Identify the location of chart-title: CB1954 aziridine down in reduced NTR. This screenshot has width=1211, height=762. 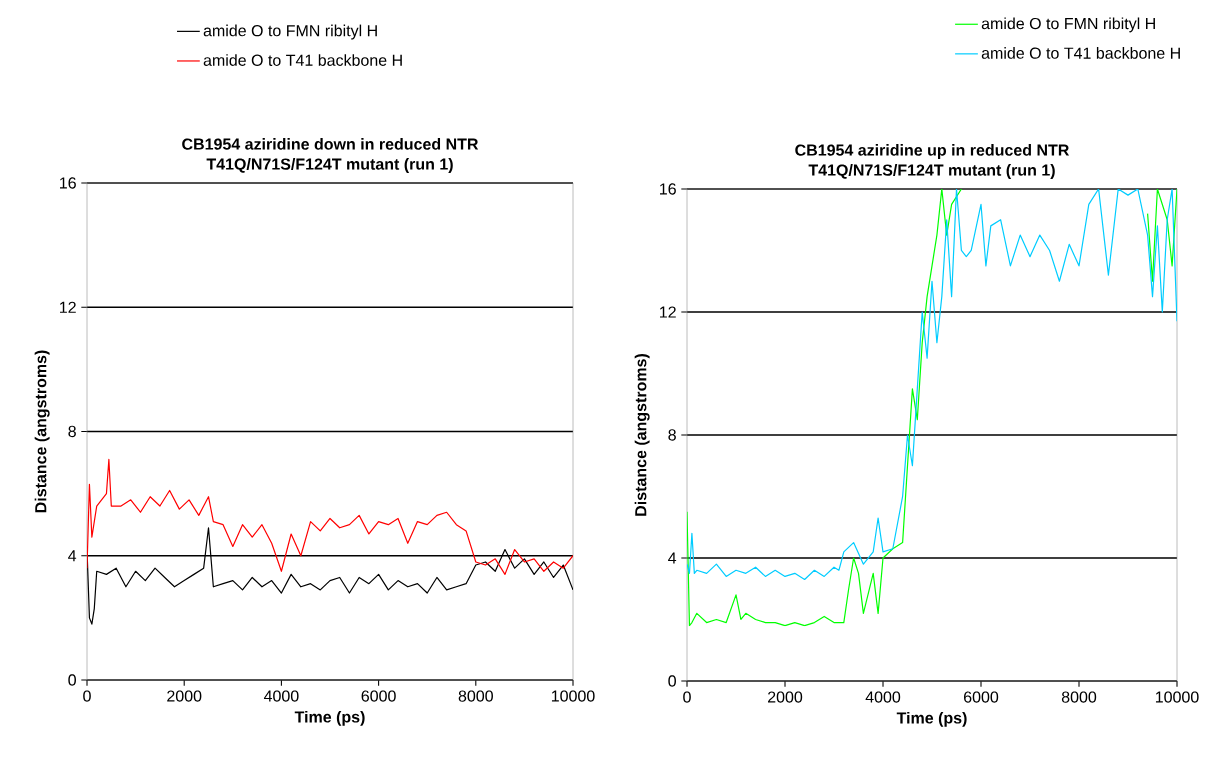
(330, 144).